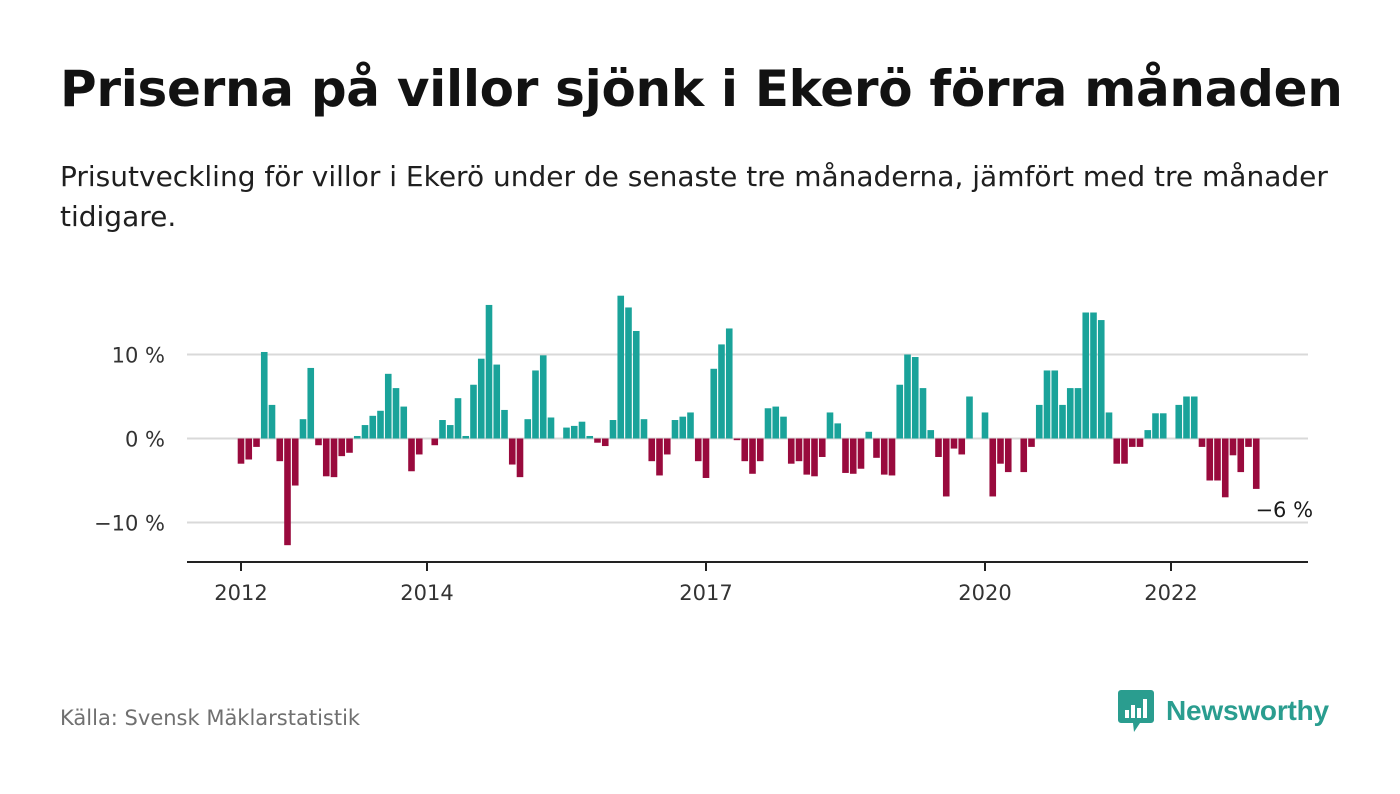 The height and width of the screenshot is (794, 1400). Describe the element at coordinates (129, 524) in the screenshot. I see `y-tick-label: −10 %` at that location.